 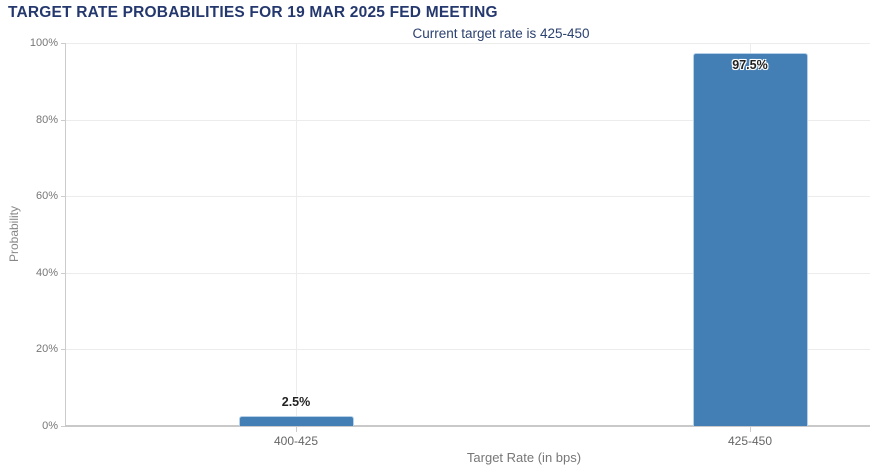 I want to click on y-axis-title: Probability, so click(x=14, y=234).